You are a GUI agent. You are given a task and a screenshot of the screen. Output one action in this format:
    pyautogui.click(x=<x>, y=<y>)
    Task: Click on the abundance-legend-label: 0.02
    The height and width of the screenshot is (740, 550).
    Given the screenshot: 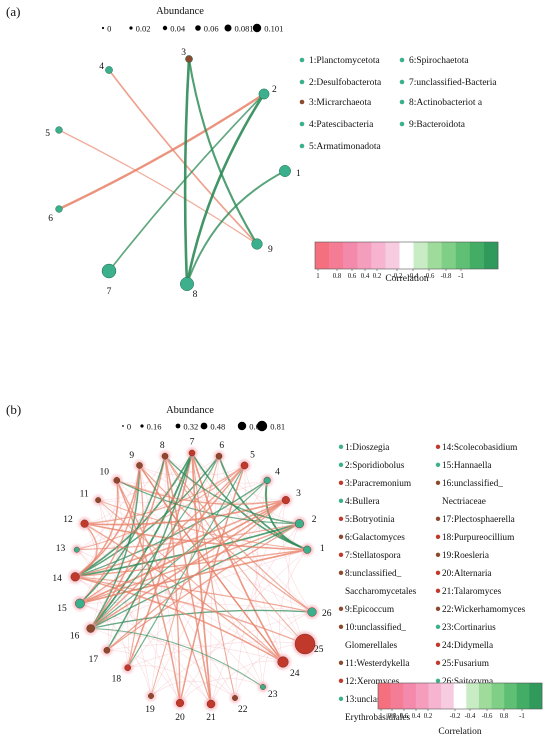 What is the action you would take?
    pyautogui.click(x=143, y=29)
    